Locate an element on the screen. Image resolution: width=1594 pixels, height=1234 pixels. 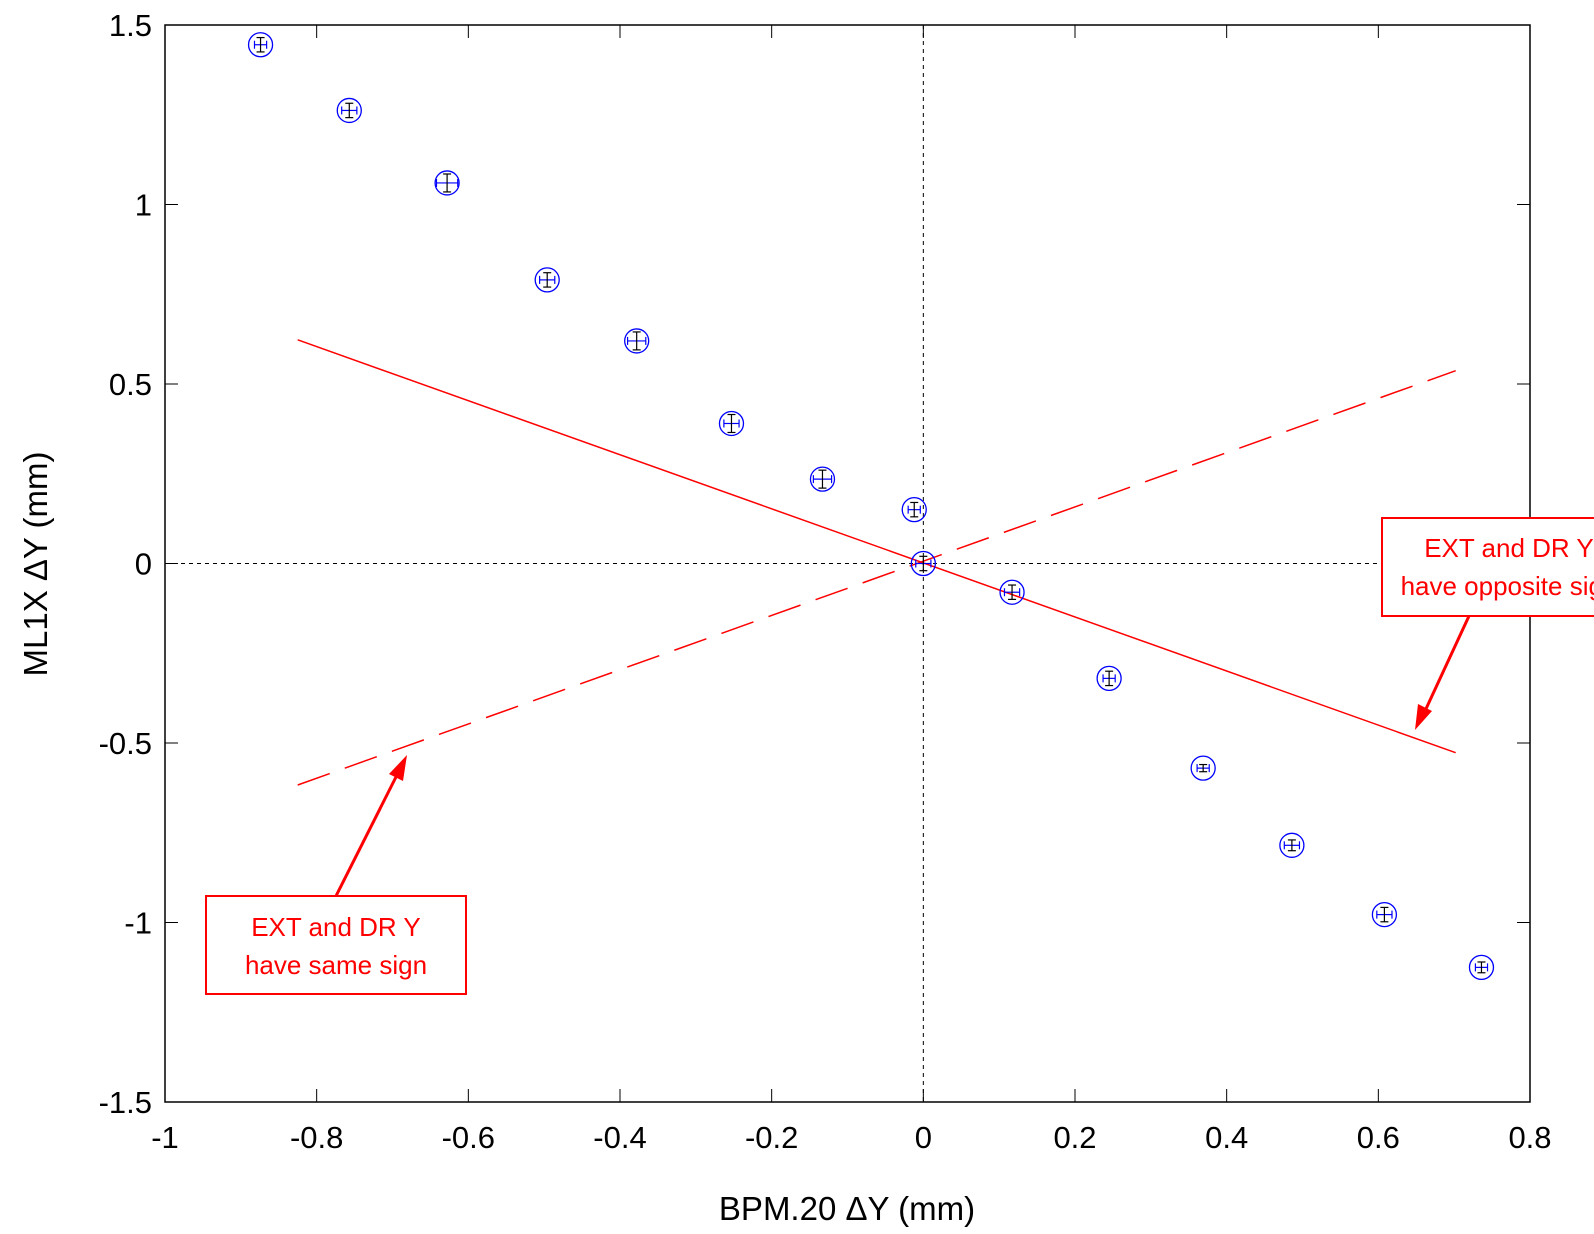
y-tick-label: 0 is located at coordinates (143, 564).